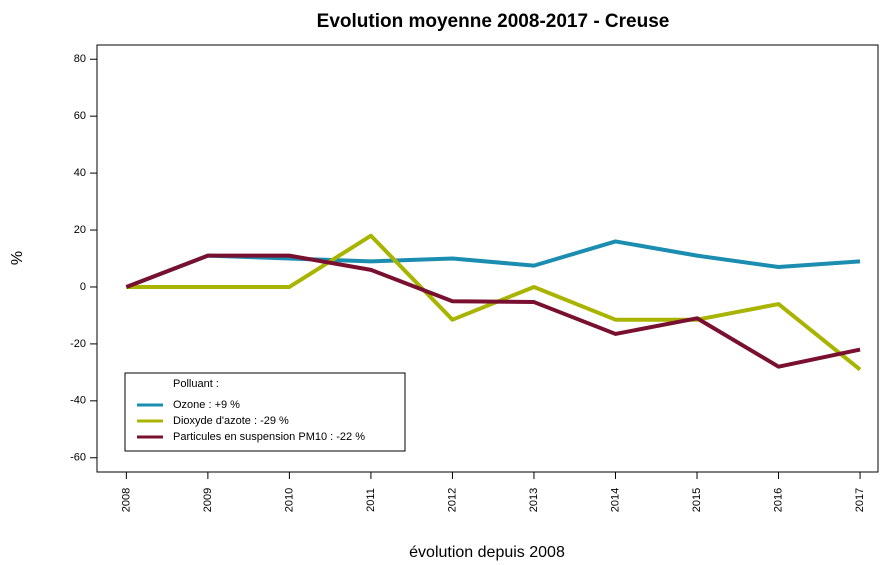 This screenshot has width=880, height=565. I want to click on x-tick-label: 2016, so click(778, 500).